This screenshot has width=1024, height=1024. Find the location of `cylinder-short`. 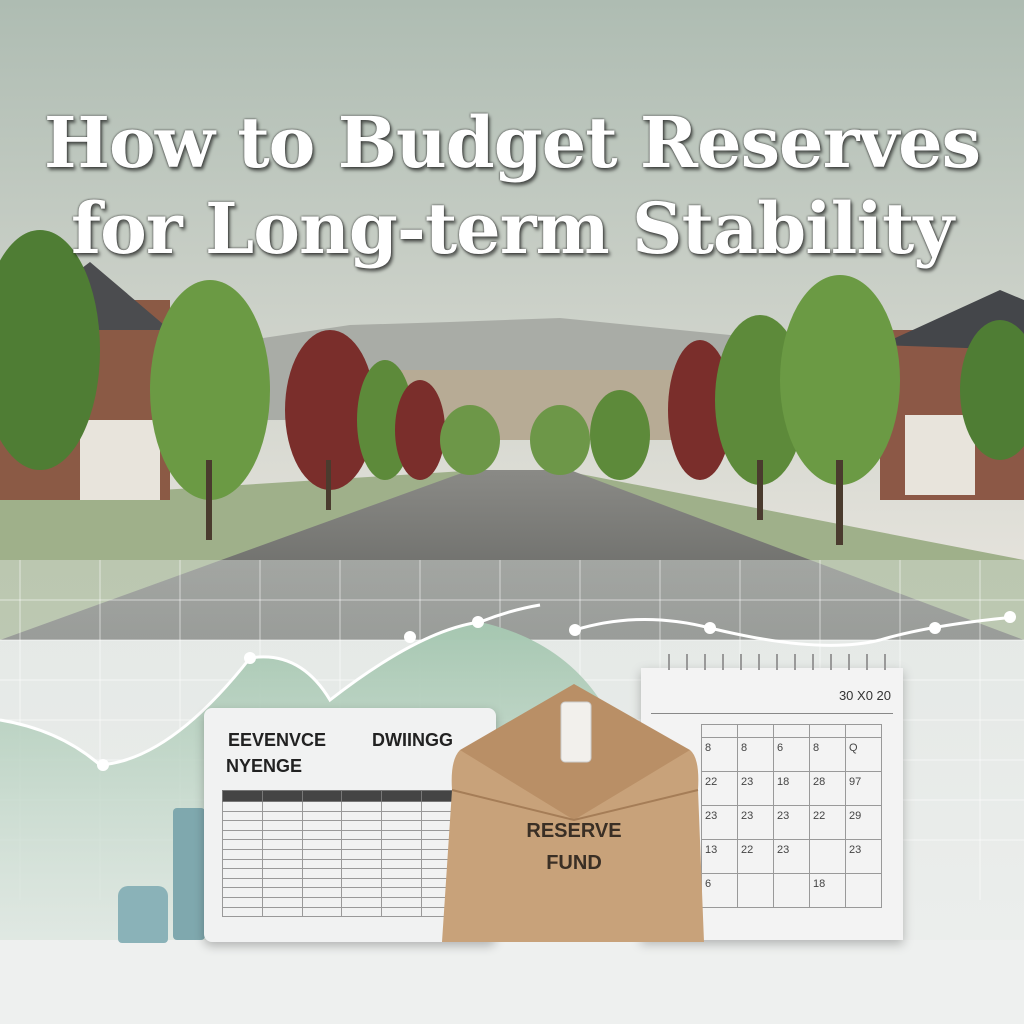

cylinder-short is located at coordinates (143, 914).